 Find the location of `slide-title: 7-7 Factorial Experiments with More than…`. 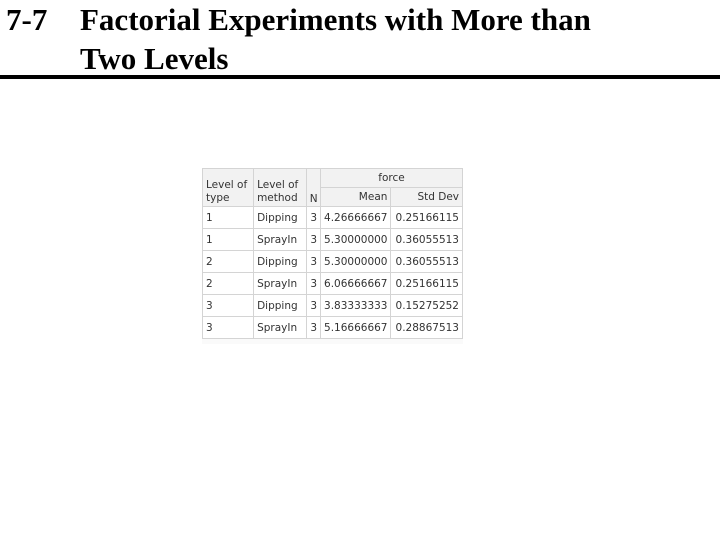

slide-title: 7-7 Factorial Experiments with More than… is located at coordinates (356, 39).